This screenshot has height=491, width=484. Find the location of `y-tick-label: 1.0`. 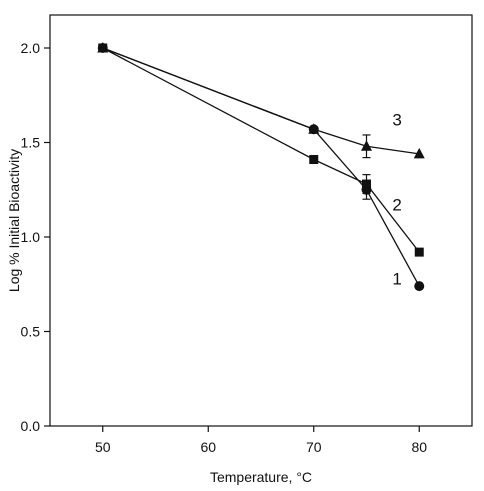

y-tick-label: 1.0 is located at coordinates (31, 237).